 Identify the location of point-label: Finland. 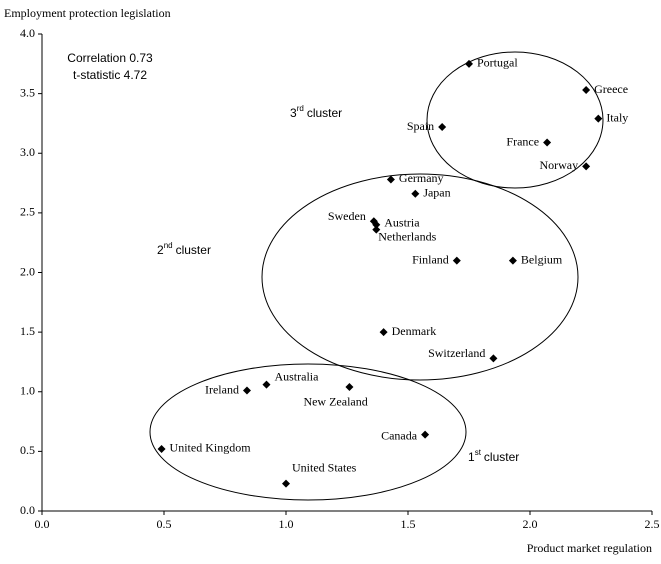
(430, 259).